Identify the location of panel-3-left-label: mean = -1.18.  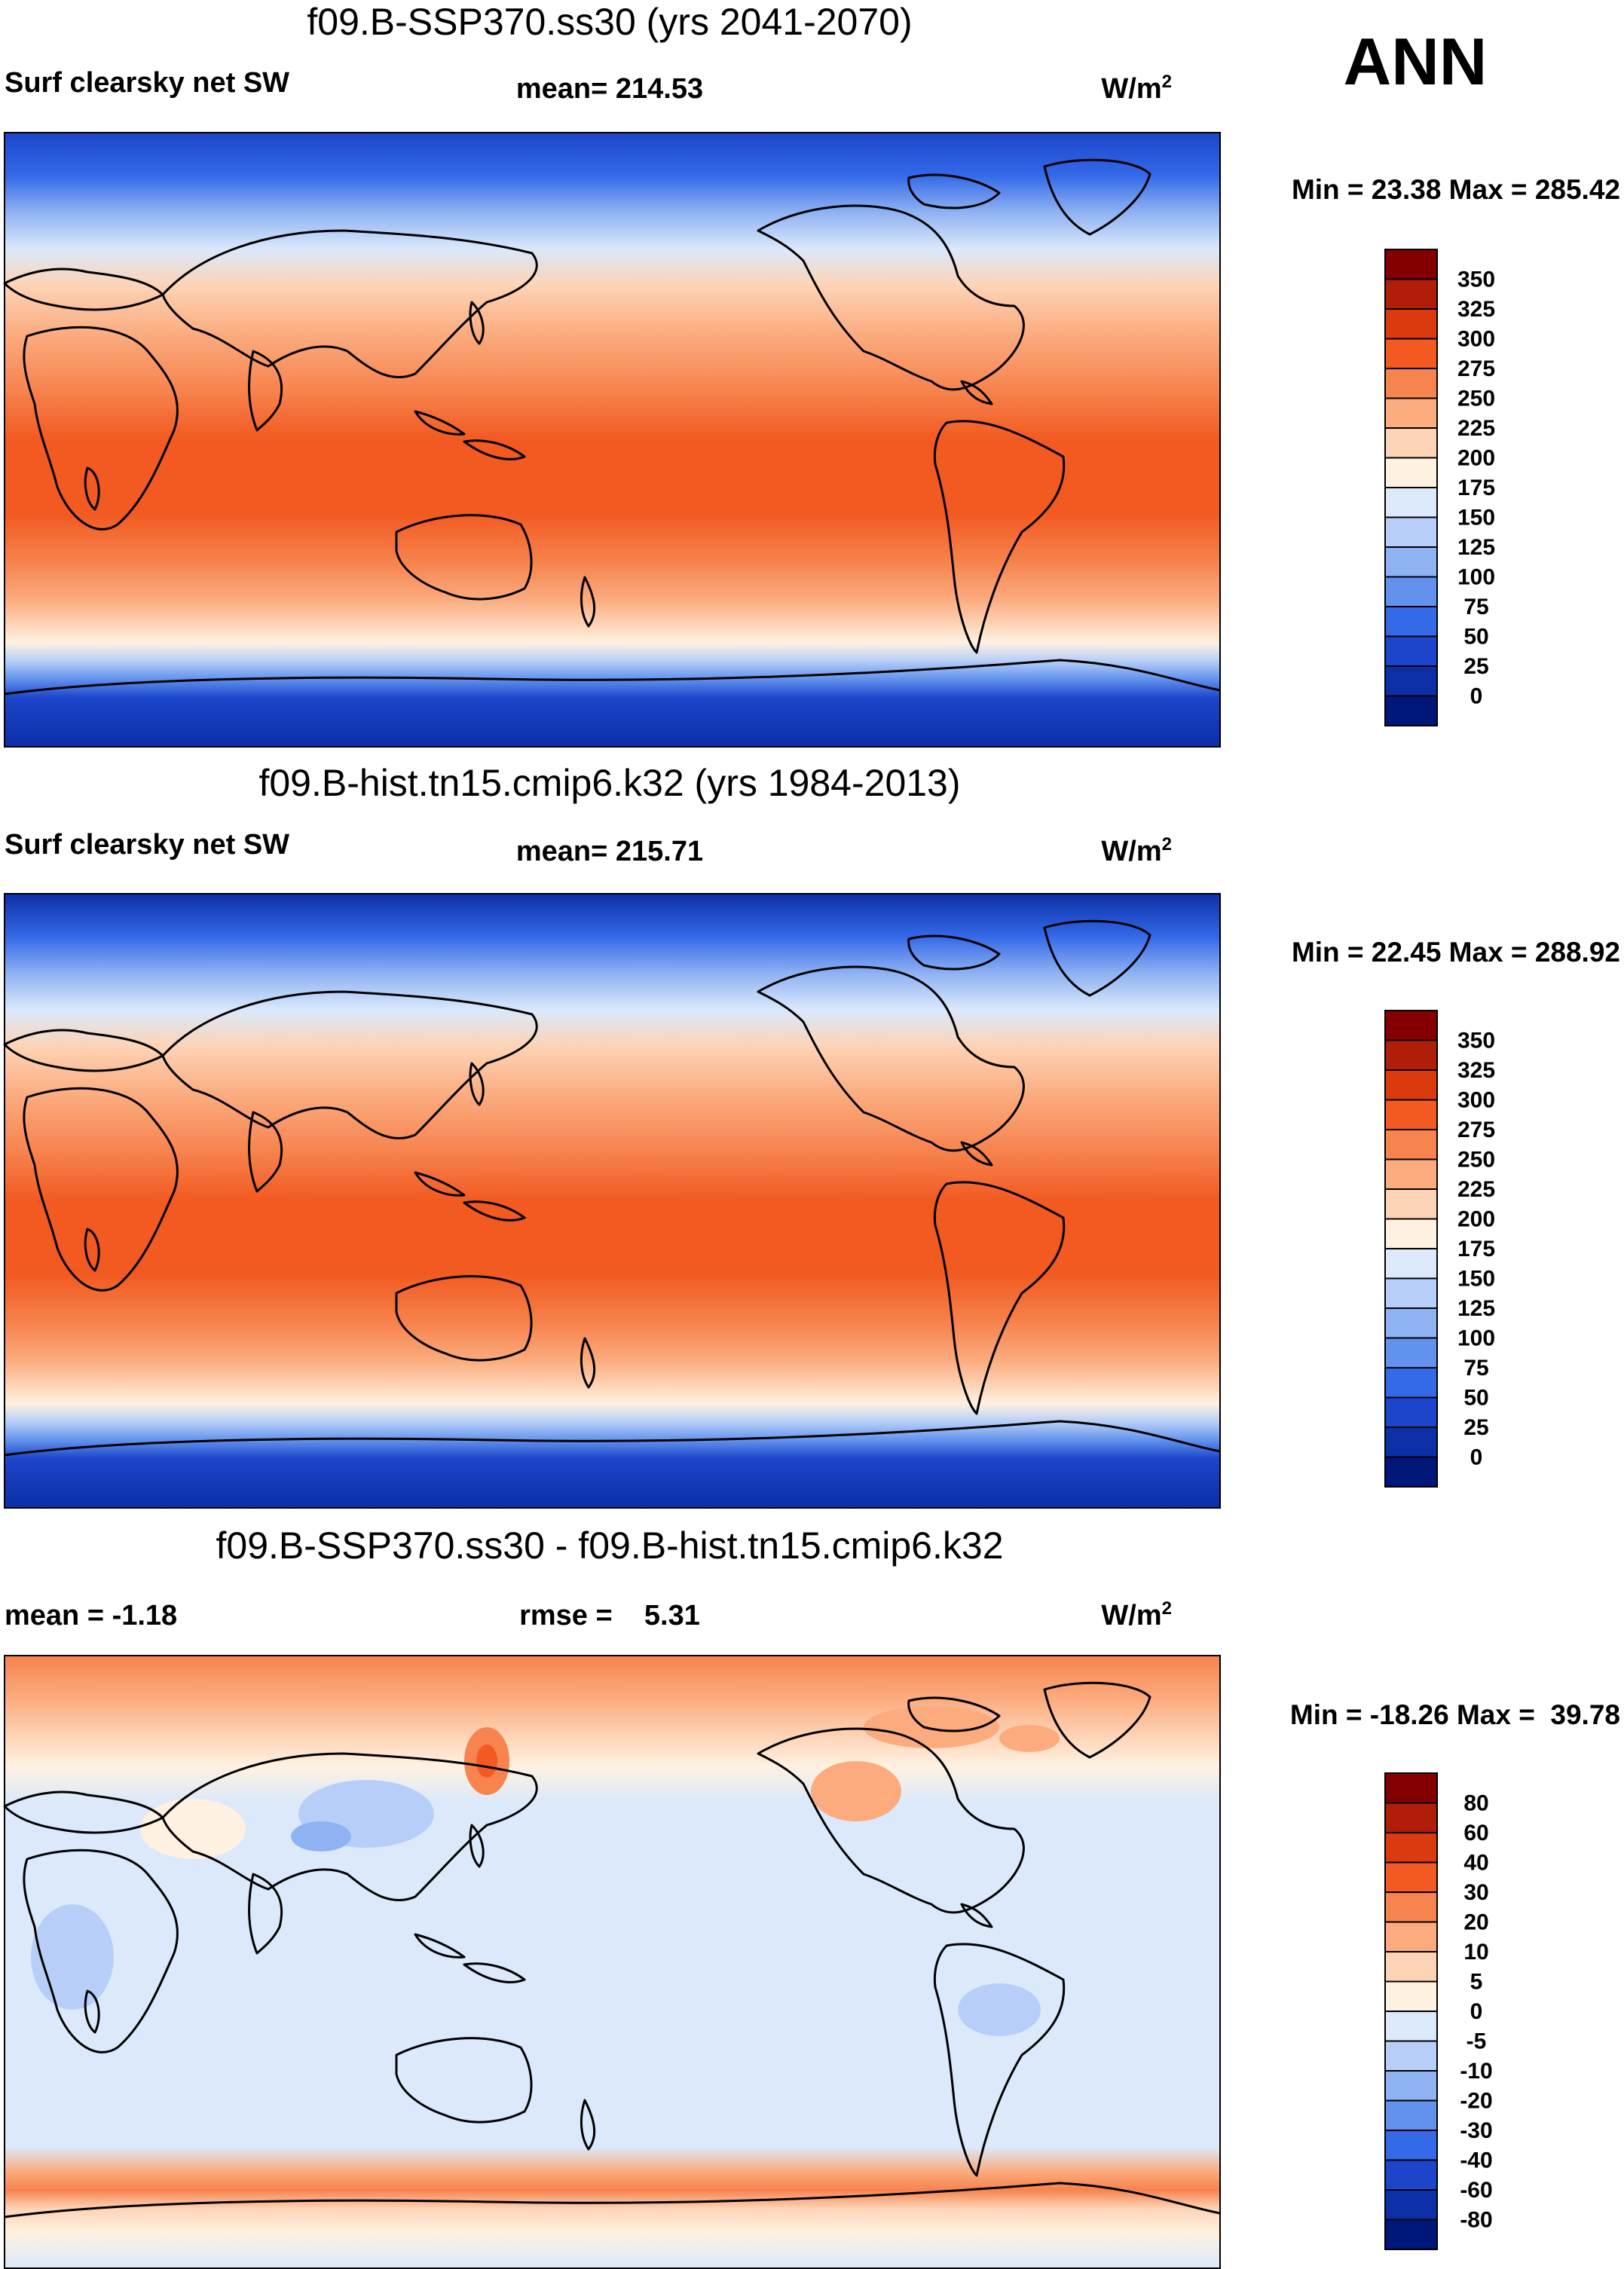
(91, 1616).